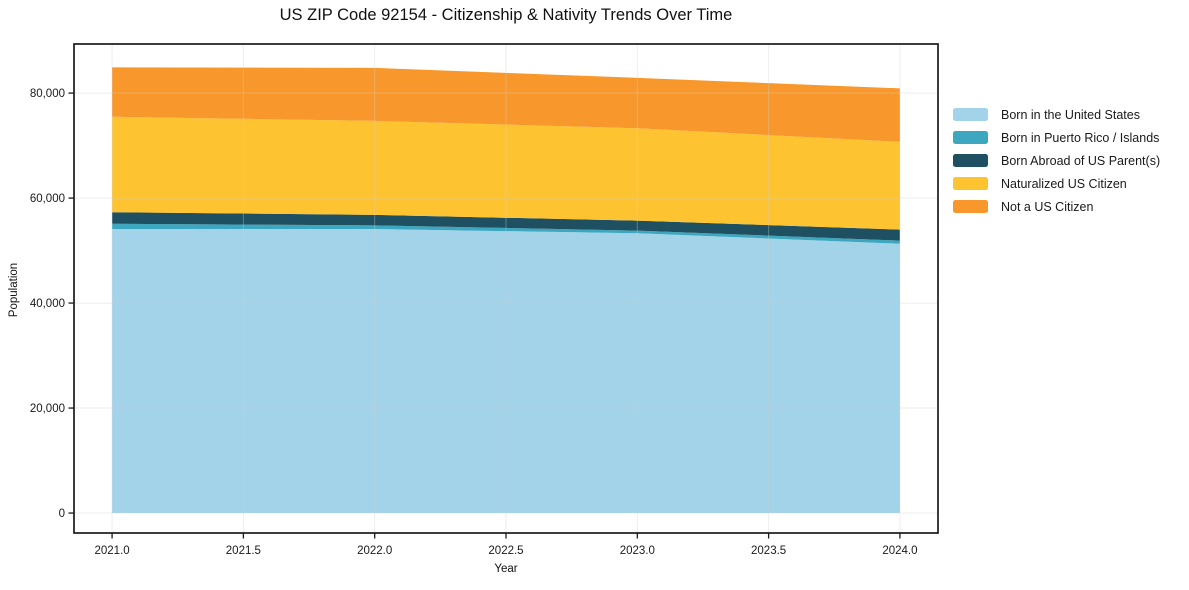 This screenshot has height=590, width=1189. What do you see at coordinates (47, 409) in the screenshot?
I see `y-tick-label: 20,000` at bounding box center [47, 409].